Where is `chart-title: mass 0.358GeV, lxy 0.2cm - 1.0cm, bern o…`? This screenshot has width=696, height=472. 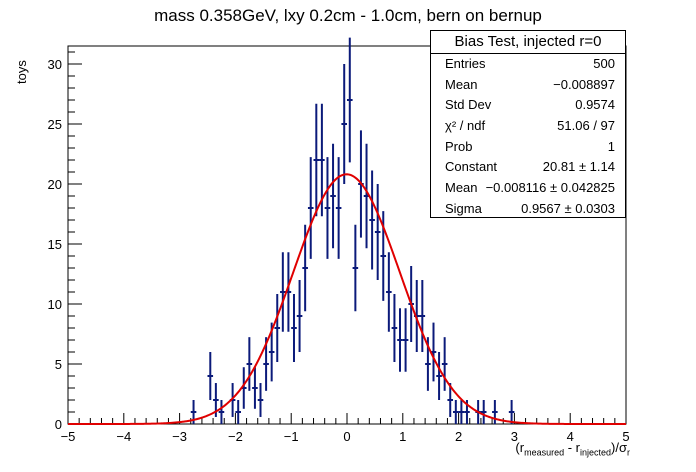
chart-title: mass 0.358GeV, lxy 0.2cm - 1.0cm, bern o… is located at coordinates (348, 15).